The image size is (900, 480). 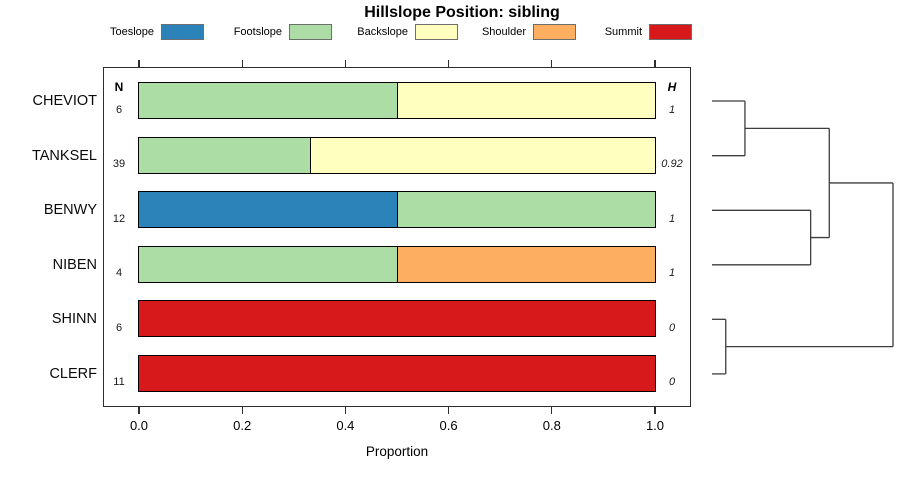 What do you see at coordinates (257, 32) in the screenshot?
I see `legend-label-footslope: Footslope` at bounding box center [257, 32].